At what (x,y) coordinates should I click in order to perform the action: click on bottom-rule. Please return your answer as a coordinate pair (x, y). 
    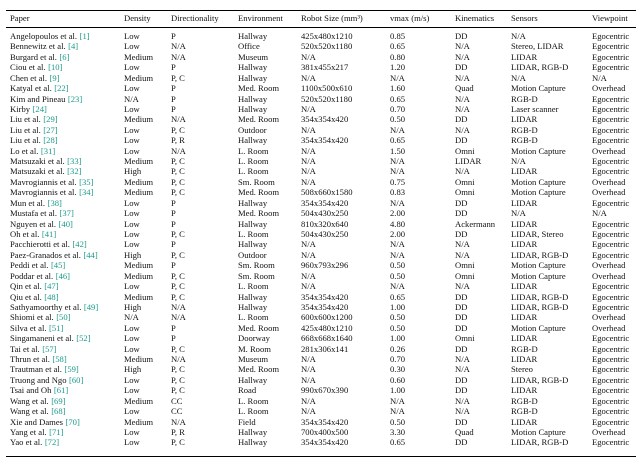
    Looking at the image, I should click on (321, 456).